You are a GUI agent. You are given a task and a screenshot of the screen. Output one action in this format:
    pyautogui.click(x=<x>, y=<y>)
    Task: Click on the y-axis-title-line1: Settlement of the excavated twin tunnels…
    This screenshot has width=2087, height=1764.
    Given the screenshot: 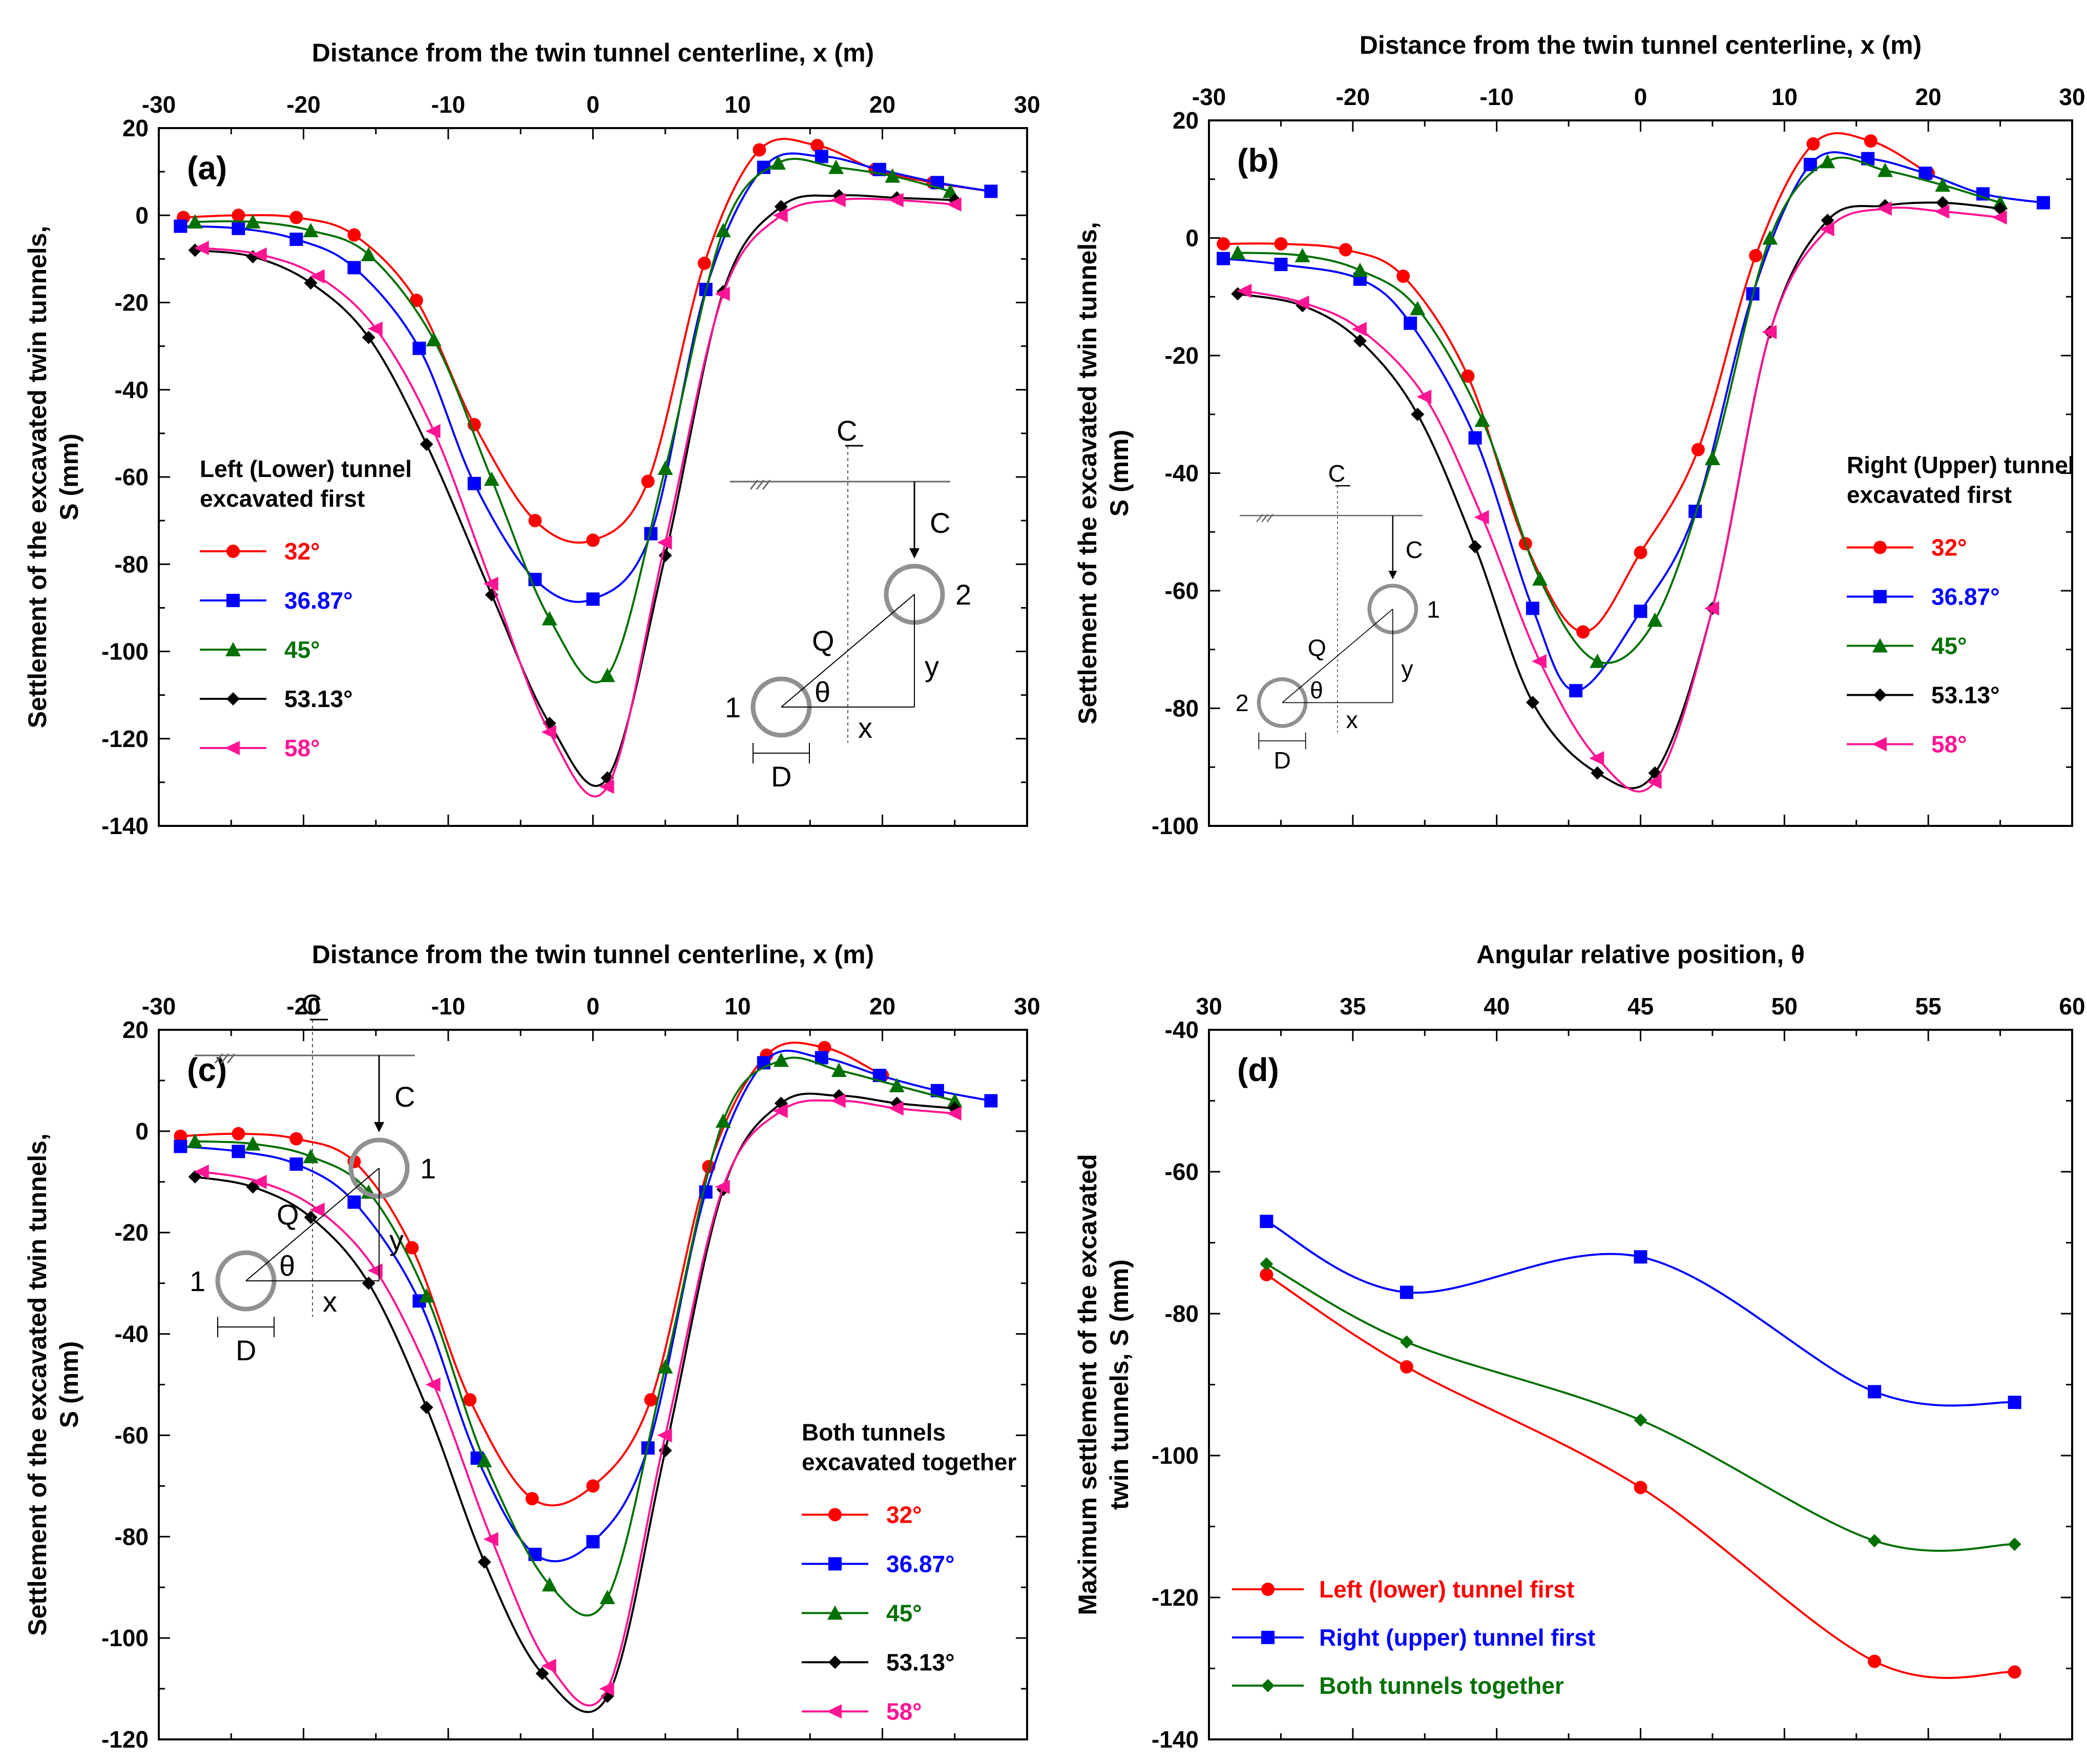 What is the action you would take?
    pyautogui.click(x=37, y=1384)
    